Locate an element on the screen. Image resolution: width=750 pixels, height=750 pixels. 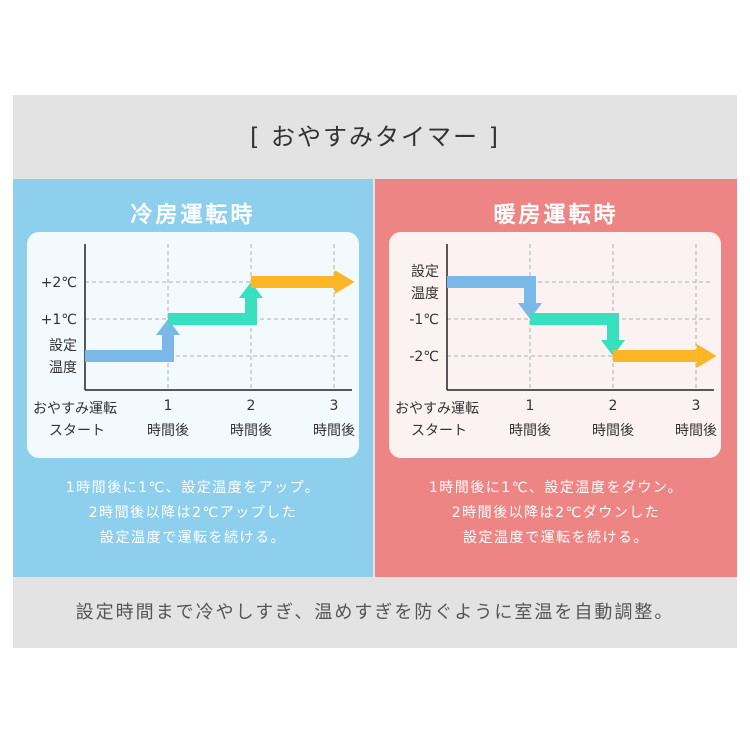
heating-chart-card: 設定温度 -1℃ -2℃ おやすみ運転 スタート 1 時間後 2 時間後 3 時間後 is located at coordinates (555, 345).